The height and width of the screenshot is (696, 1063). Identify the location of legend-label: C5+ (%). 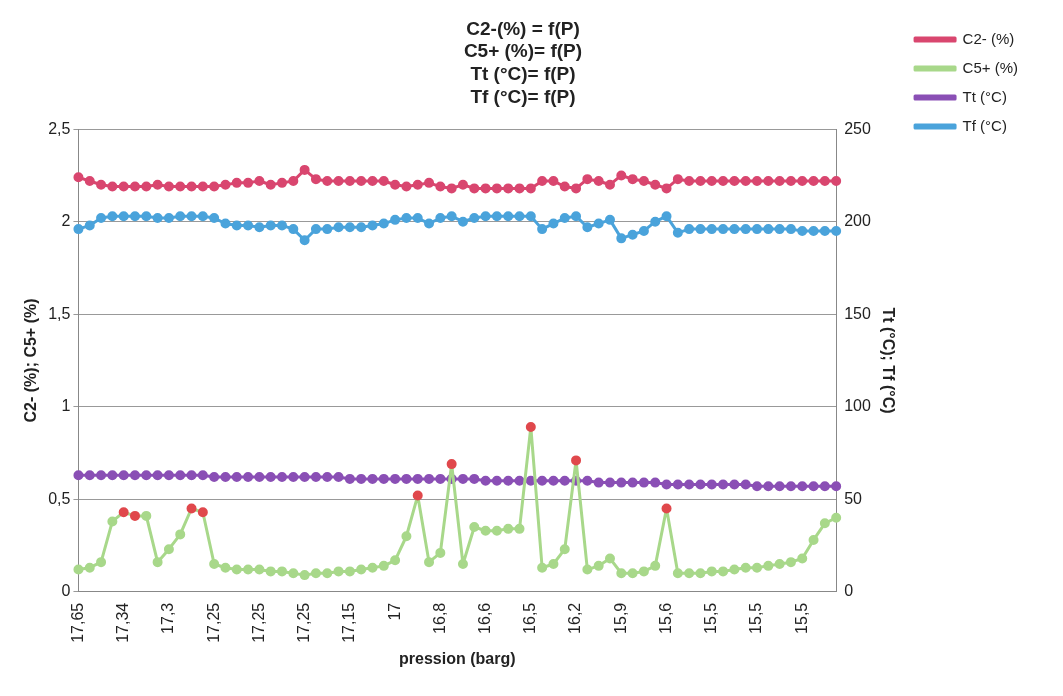
(990, 67).